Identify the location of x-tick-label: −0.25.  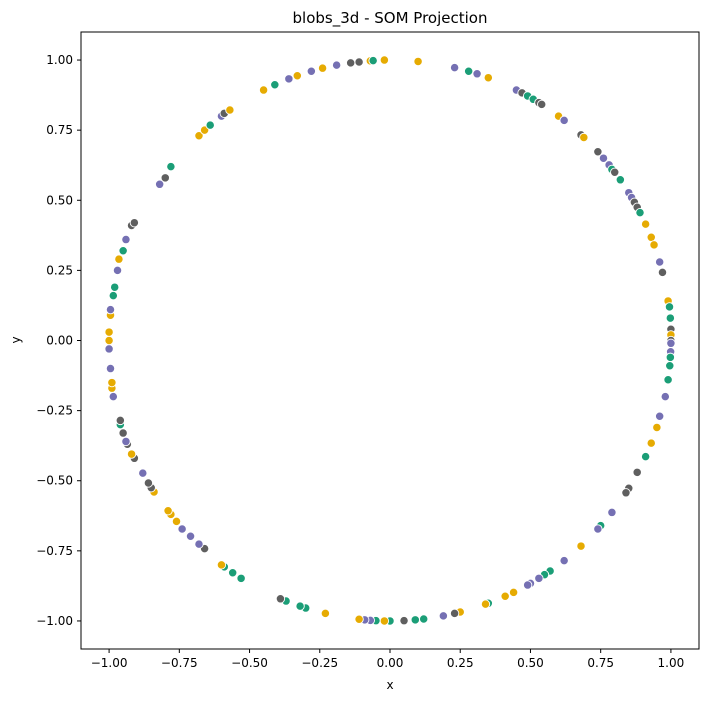
(319, 663).